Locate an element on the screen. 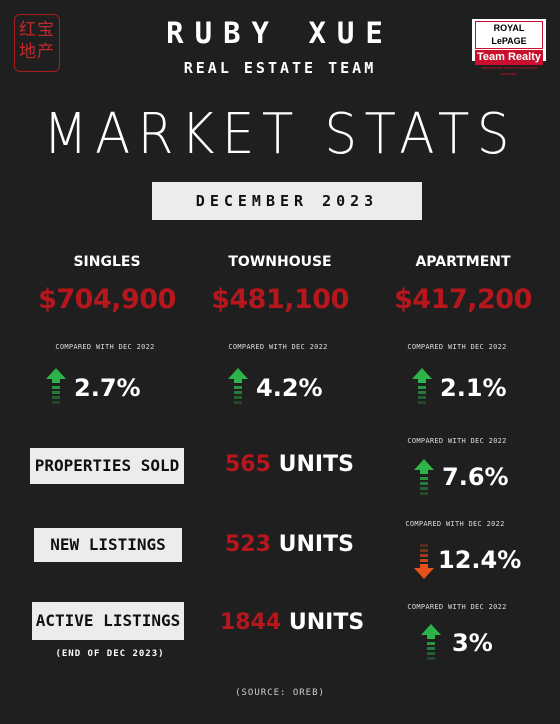  apartment-price: $417,200 is located at coordinates (463, 299).